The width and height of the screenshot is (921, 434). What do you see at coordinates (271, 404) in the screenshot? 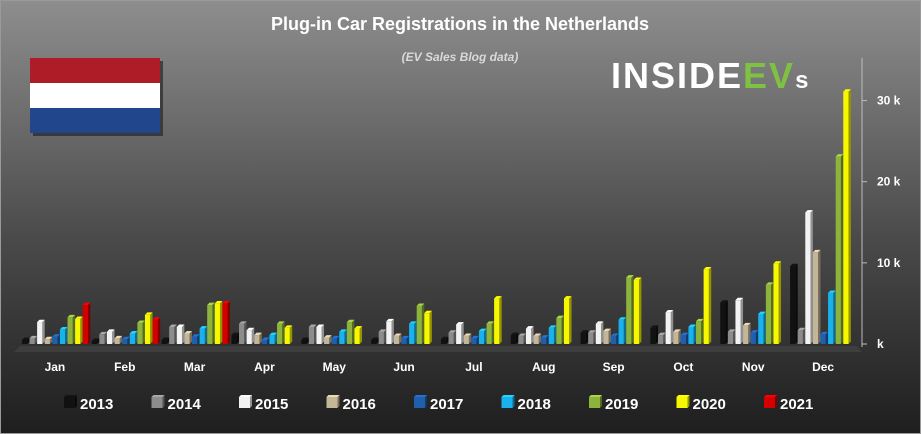
I see `legend-label: 2015` at bounding box center [271, 404].